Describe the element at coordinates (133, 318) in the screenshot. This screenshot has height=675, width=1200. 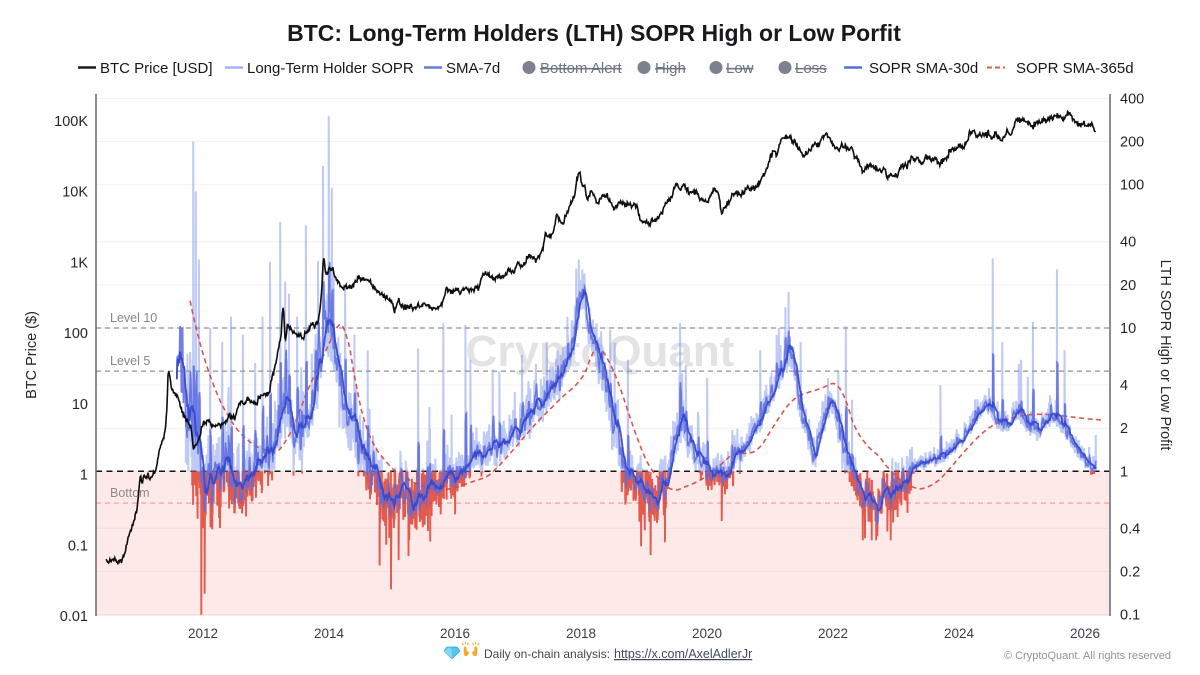
I see `svg-text: Level 10` at that location.